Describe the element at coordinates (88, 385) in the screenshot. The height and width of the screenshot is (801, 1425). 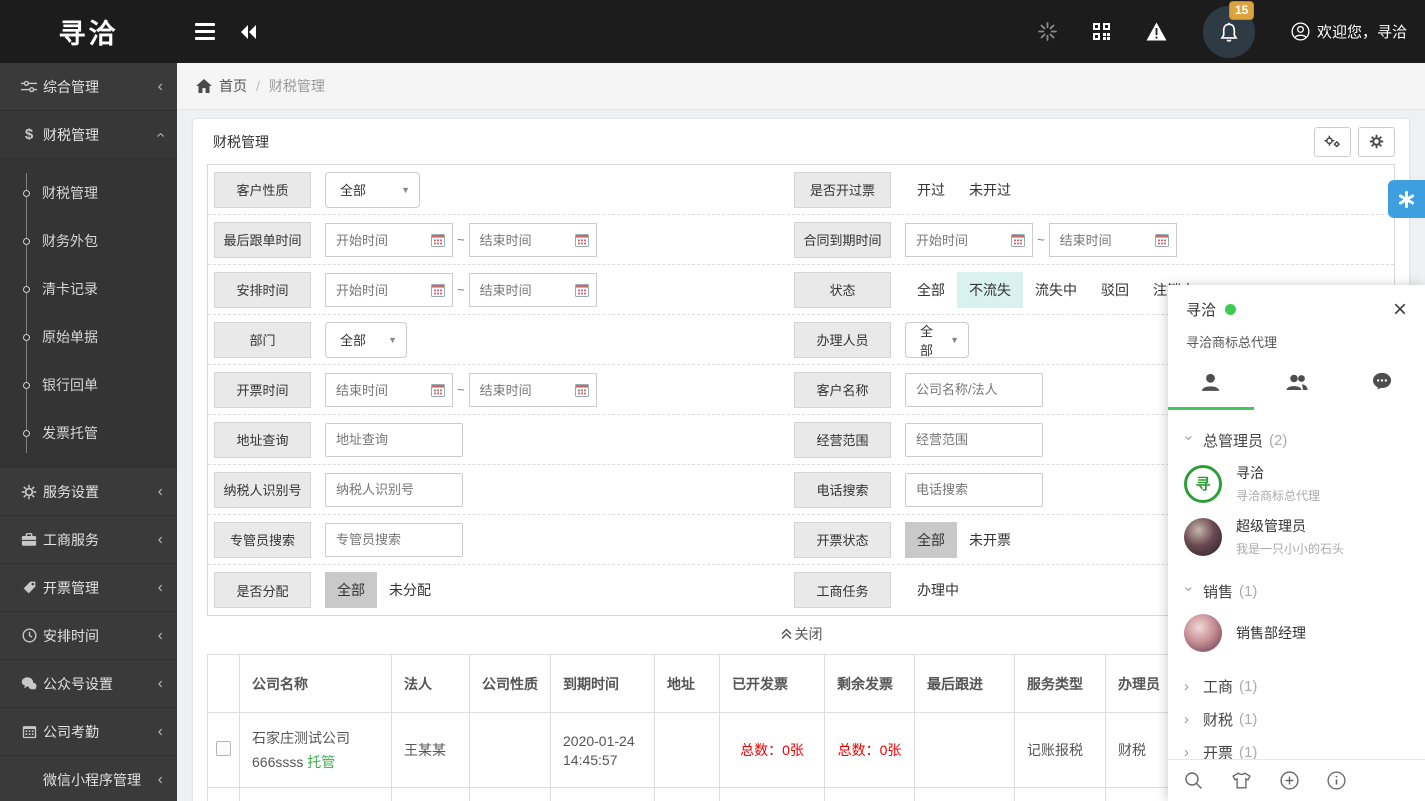
I see `sidebar-subitem-bank-receipts: 银行回单` at that location.